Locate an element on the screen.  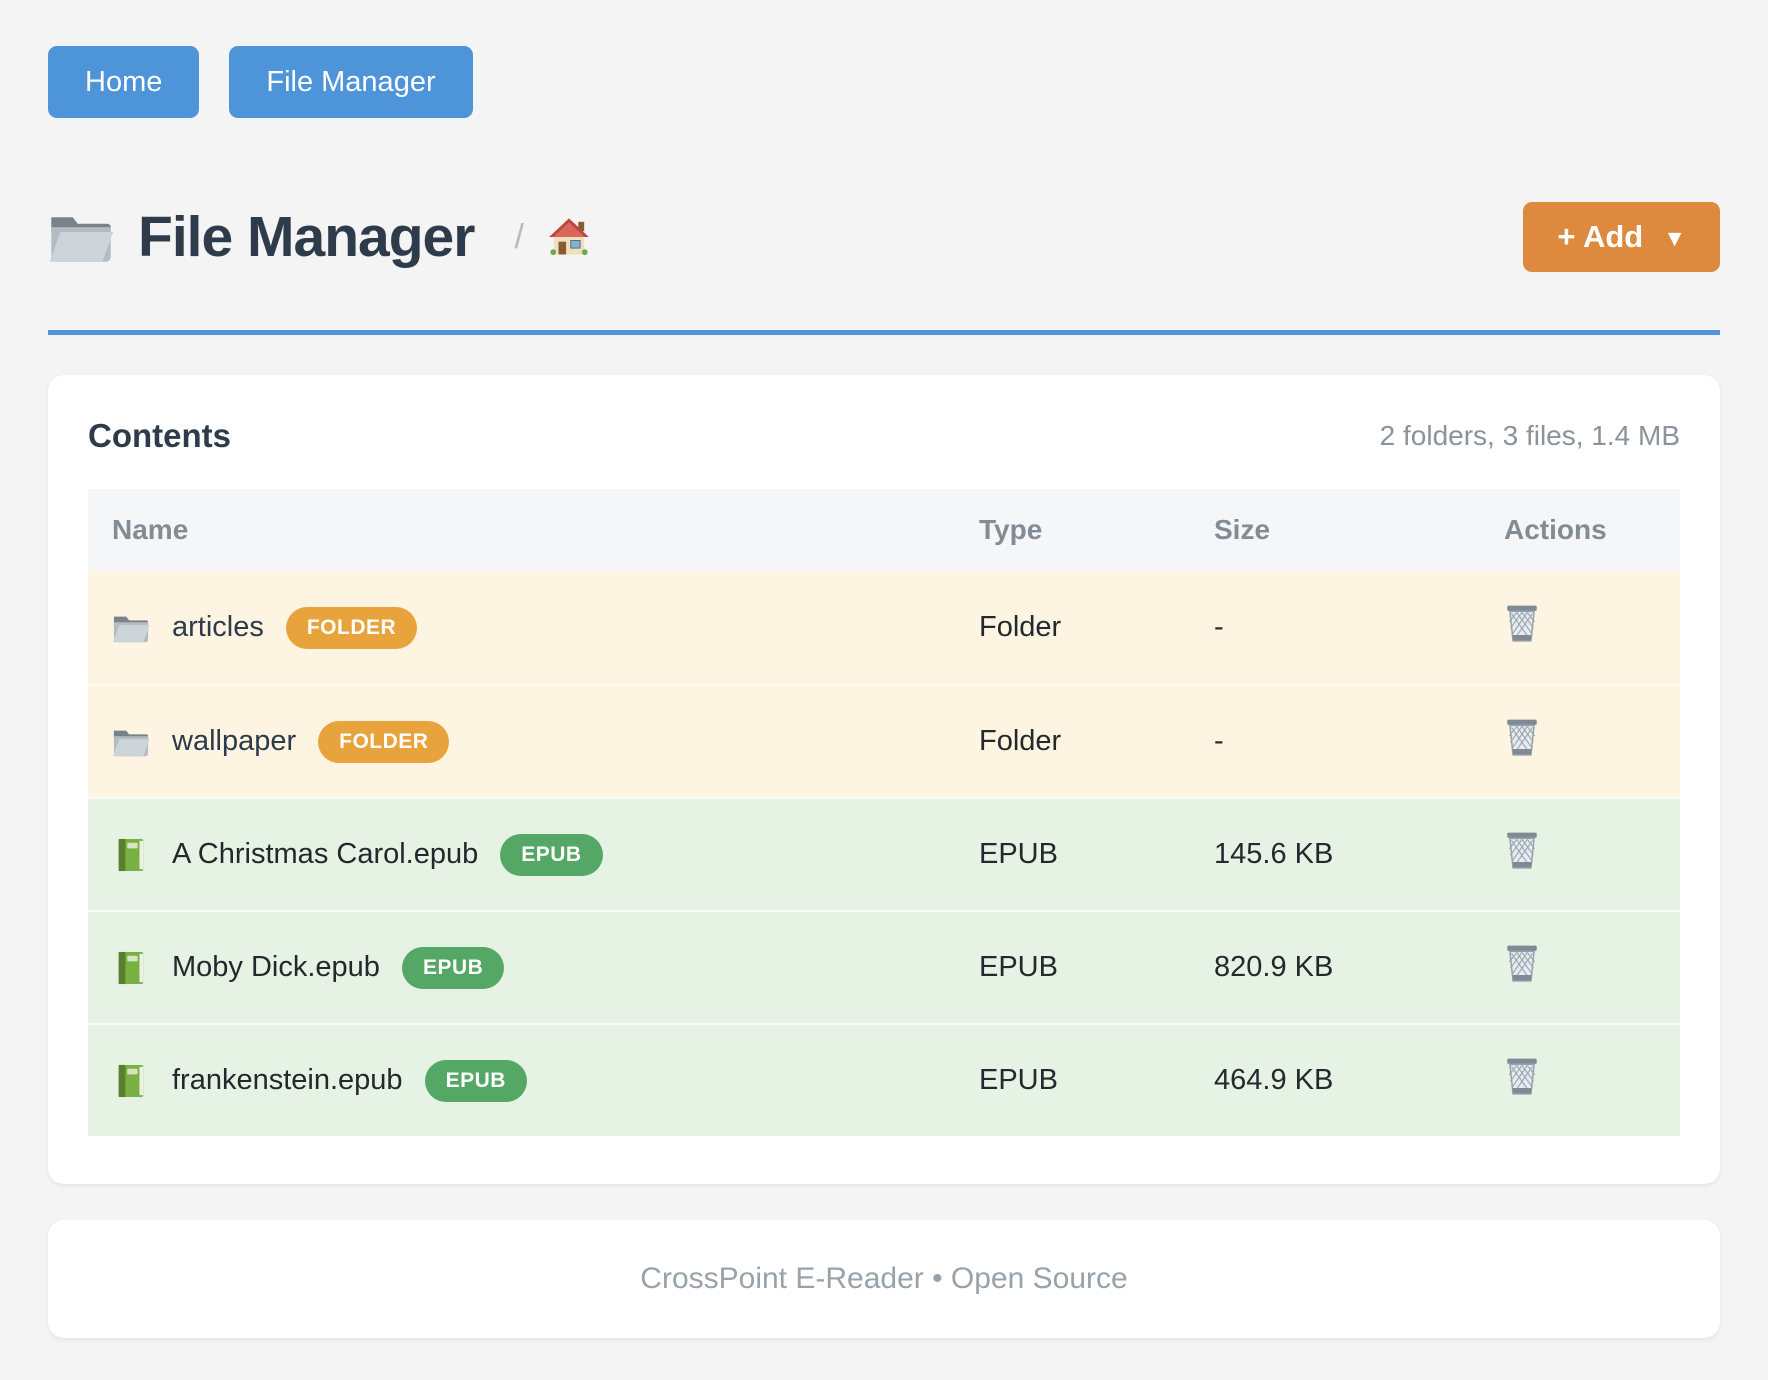
page-header: File Manager / + Add ▼ is located at coordinates (884, 237).